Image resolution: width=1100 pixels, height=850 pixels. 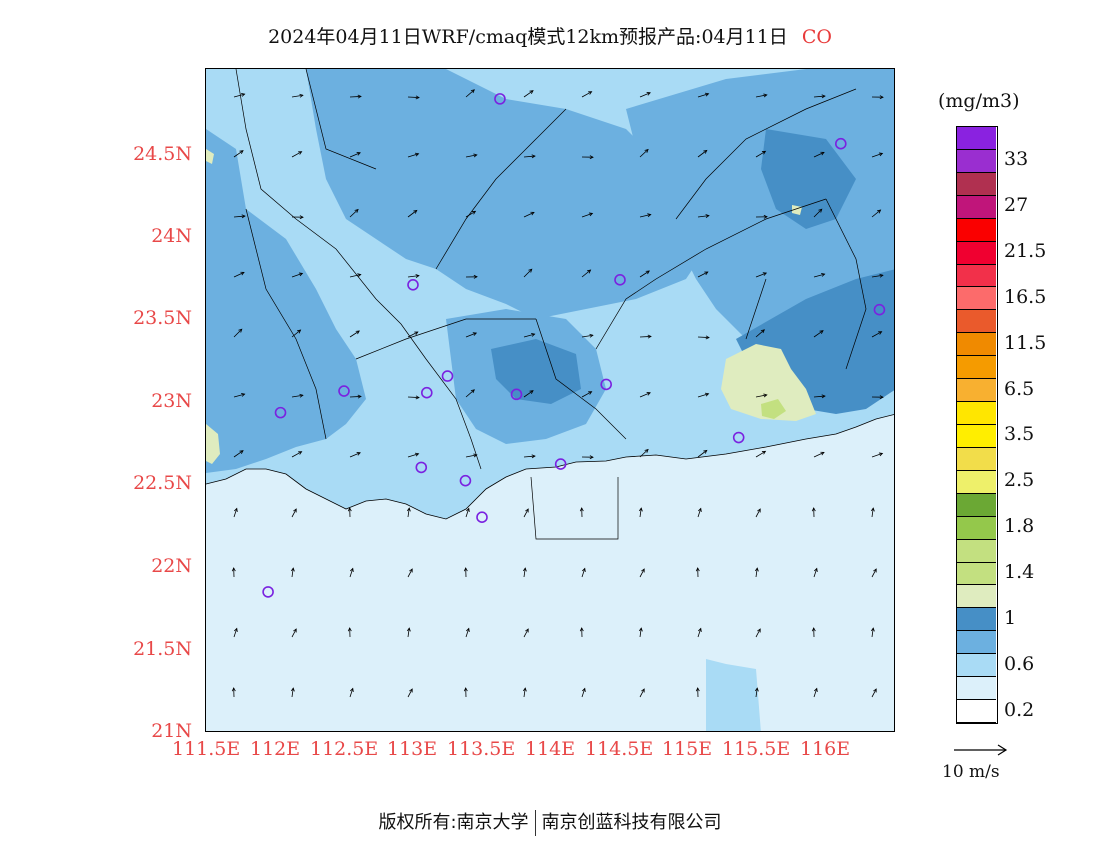 What do you see at coordinates (1016, 159) in the screenshot?
I see `colorbar-label: 33` at bounding box center [1016, 159].